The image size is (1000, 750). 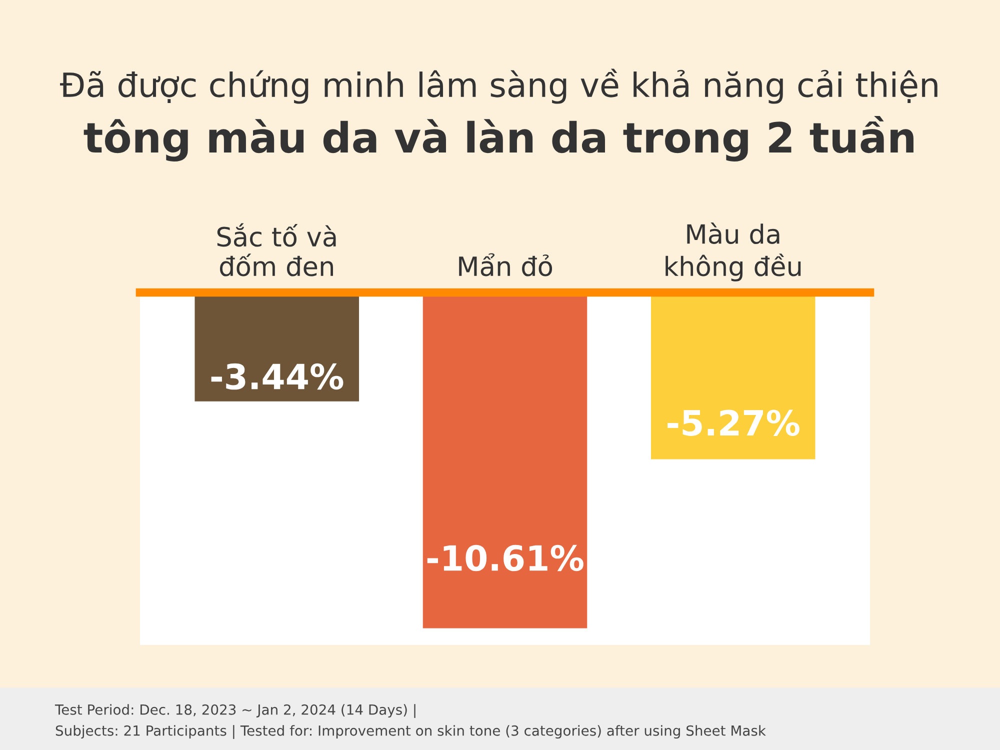 I want to click on chart-subtitle: tông màu da và làn da trong 2 tuần, so click(x=499, y=139).